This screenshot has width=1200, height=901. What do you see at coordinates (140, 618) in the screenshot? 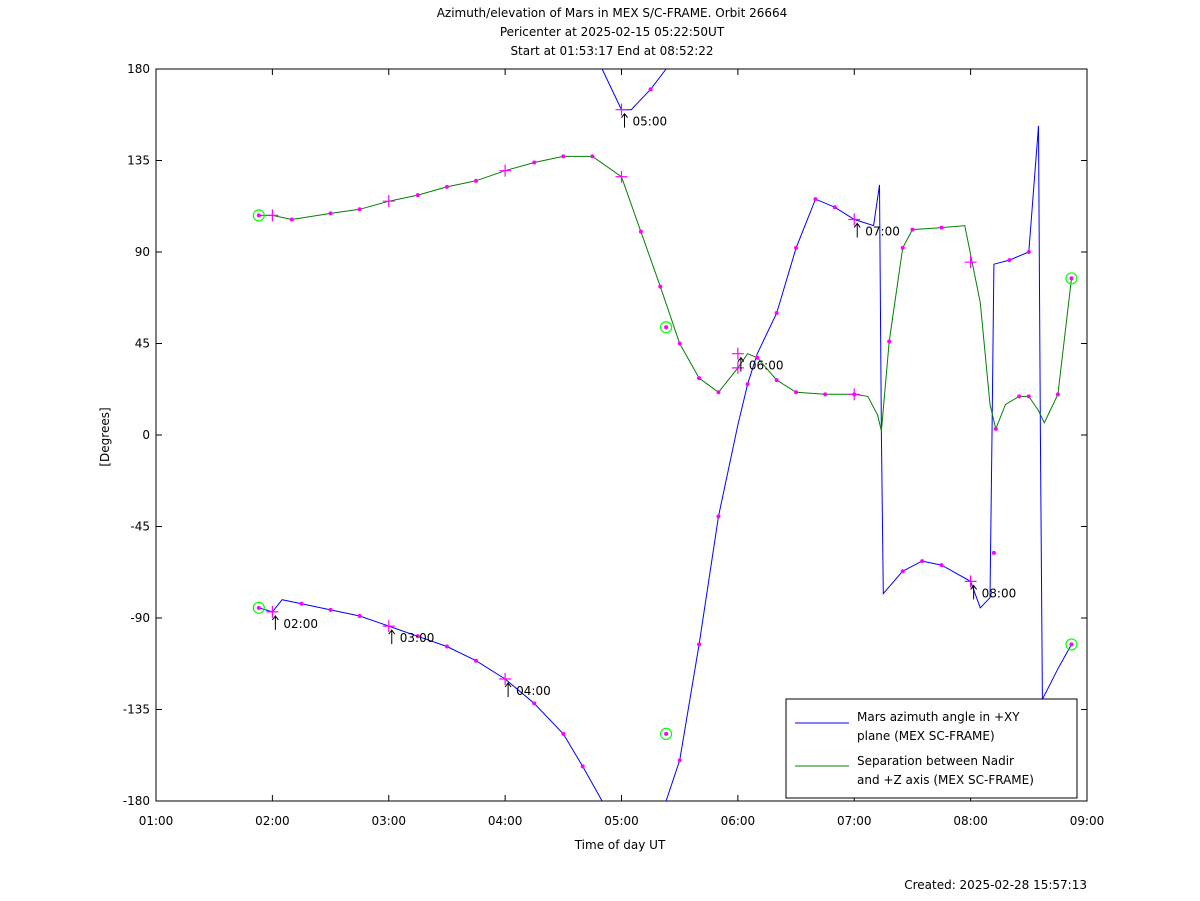
I see `y-tick-label: -90` at bounding box center [140, 618].